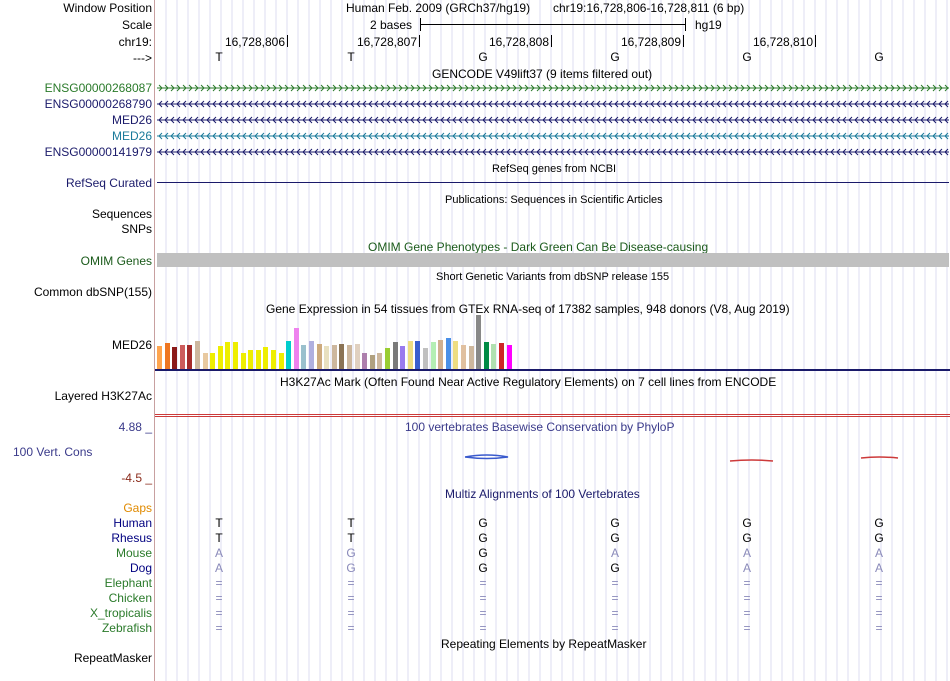 This screenshot has height=681, width=950. What do you see at coordinates (553, 260) in the screenshot?
I see `omim-bar` at bounding box center [553, 260].